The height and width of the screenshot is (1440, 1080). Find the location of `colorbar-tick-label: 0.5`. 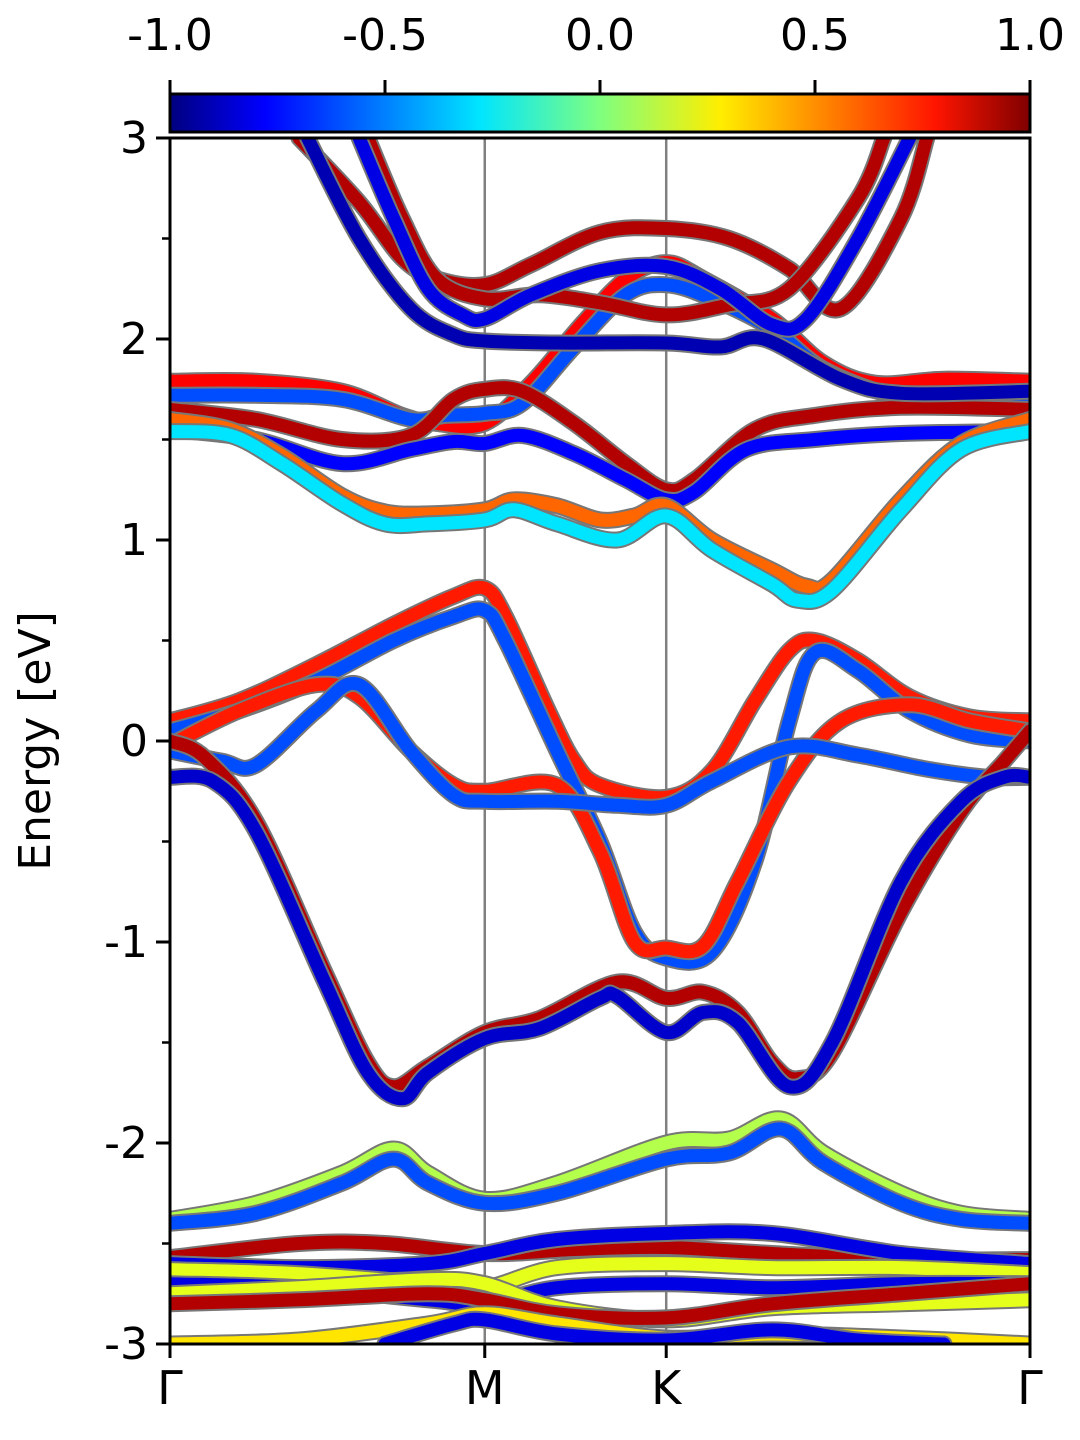

colorbar-tick-label: 0.5 is located at coordinates (815, 35).